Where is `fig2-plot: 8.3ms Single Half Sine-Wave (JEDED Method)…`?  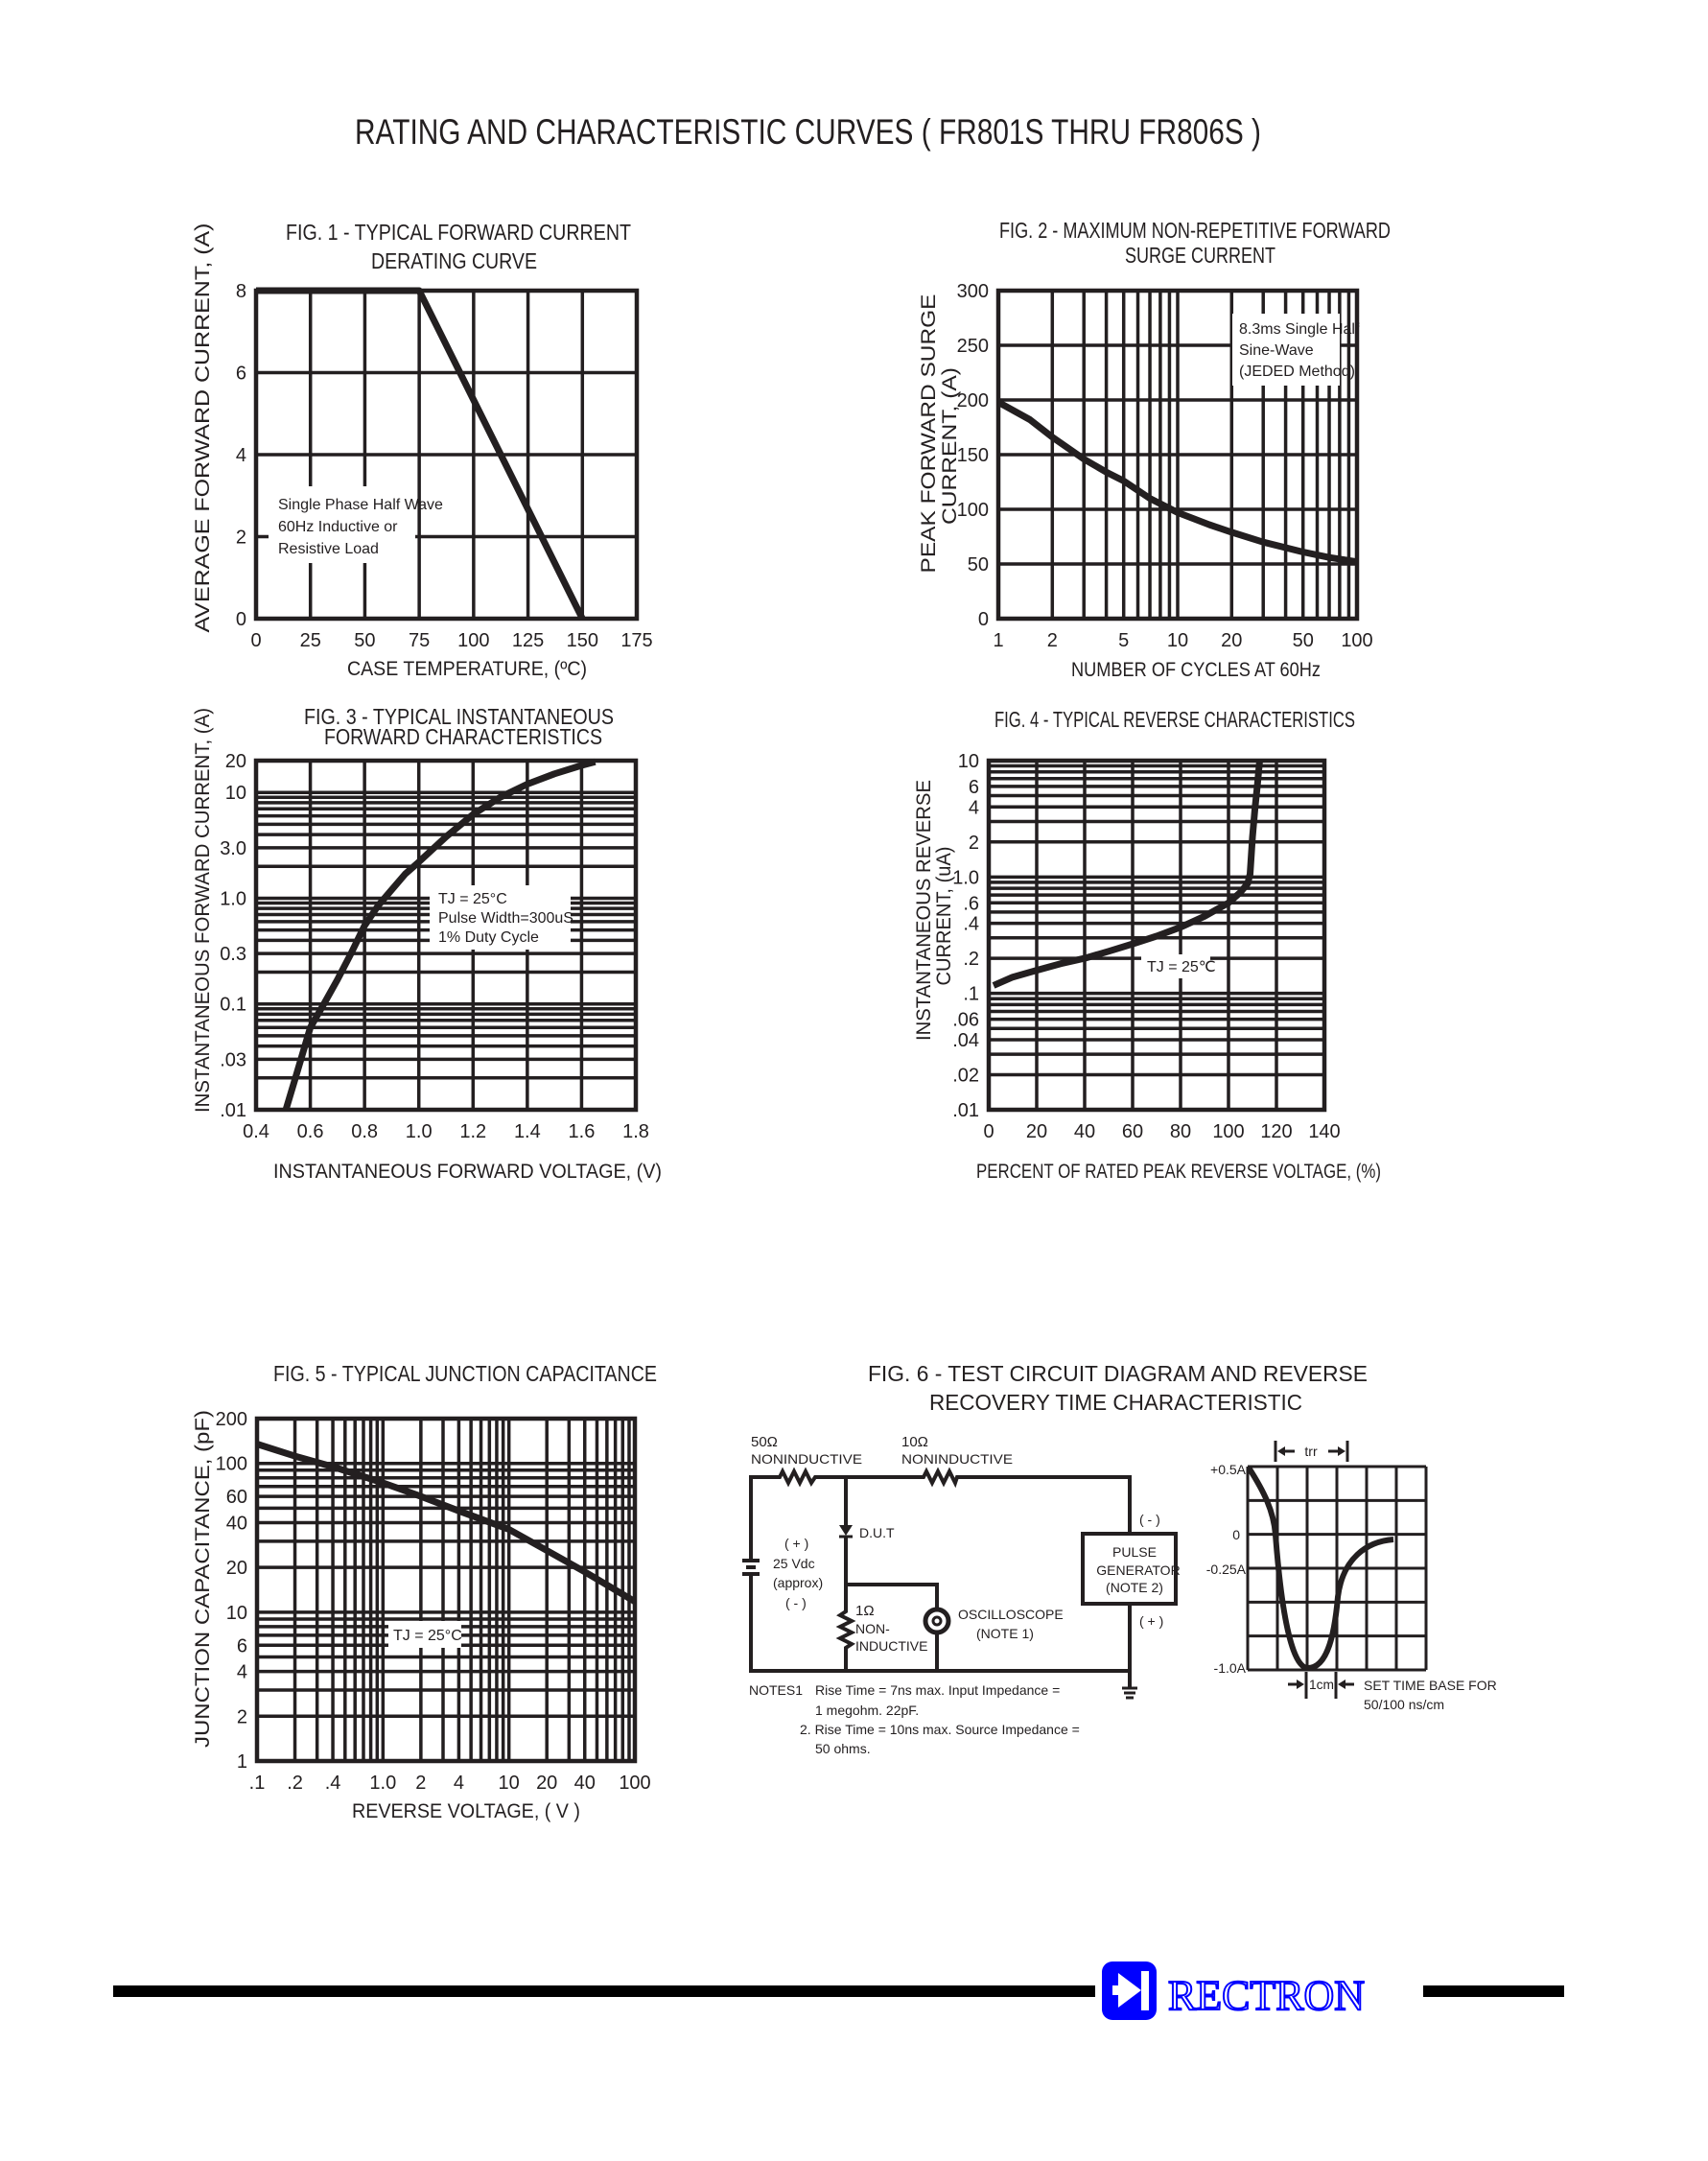 fig2-plot: 8.3ms Single Half Sine-Wave (JEDED Method)… is located at coordinates (1165, 466).